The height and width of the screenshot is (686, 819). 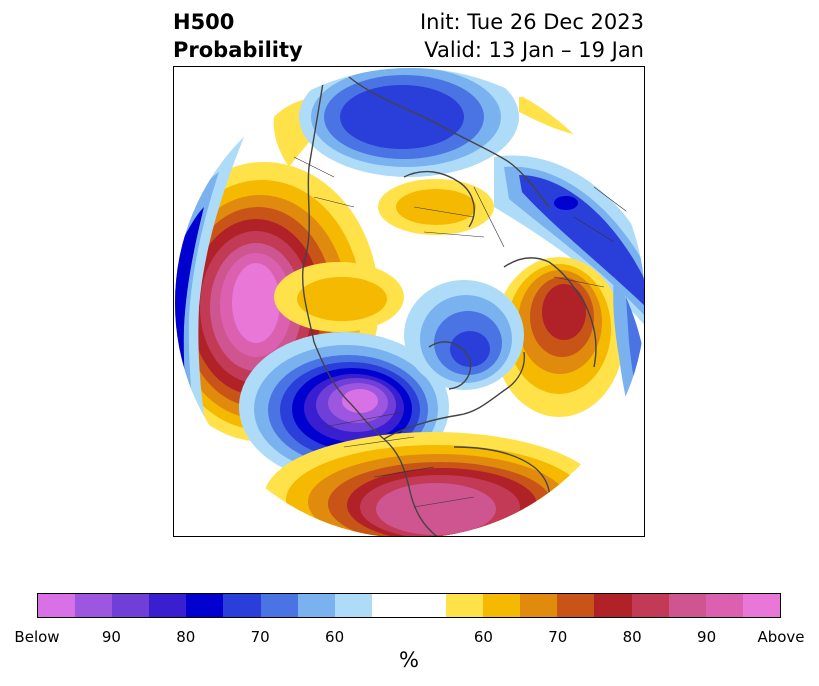 I want to click on colorbar, so click(x=409, y=605).